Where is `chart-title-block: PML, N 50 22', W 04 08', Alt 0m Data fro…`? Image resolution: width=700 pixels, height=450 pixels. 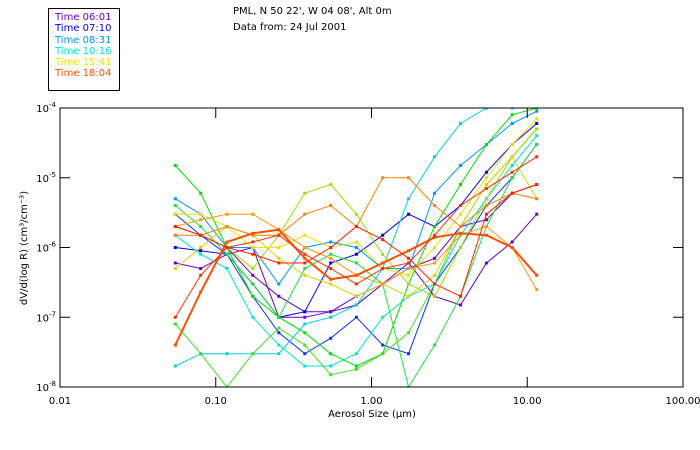
chart-title-block: PML, N 50 22', W 04 08', Alt 0m Data fro… is located at coordinates (312, 20).